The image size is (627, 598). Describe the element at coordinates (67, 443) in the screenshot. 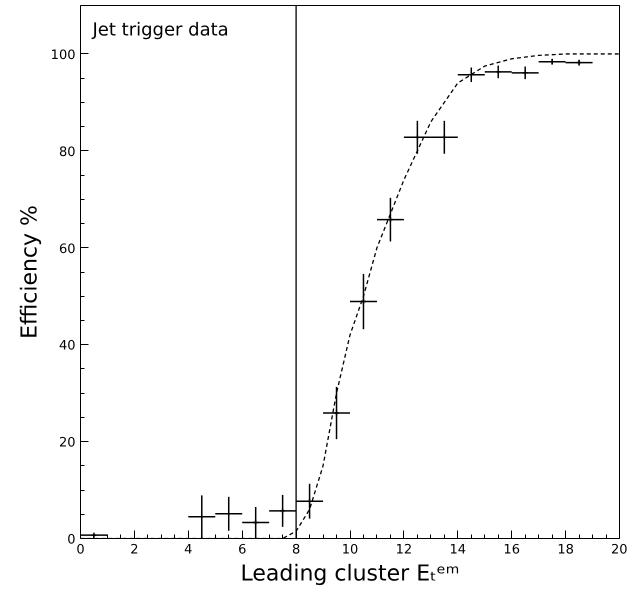

I see `y-tick-label: 20` at that location.